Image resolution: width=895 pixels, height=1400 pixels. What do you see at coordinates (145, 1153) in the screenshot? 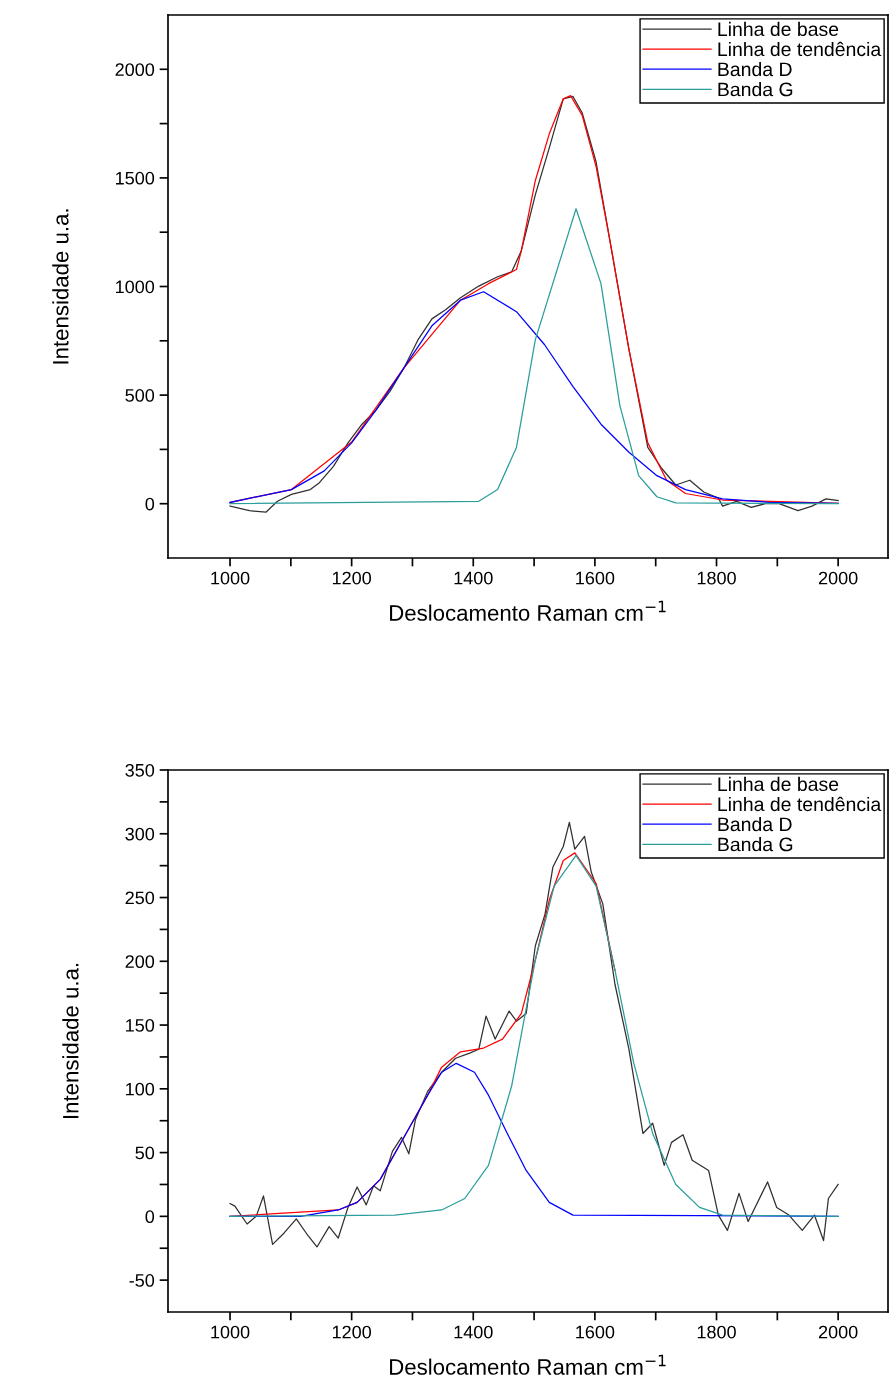
I see `y-tick-label: 50` at bounding box center [145, 1153].